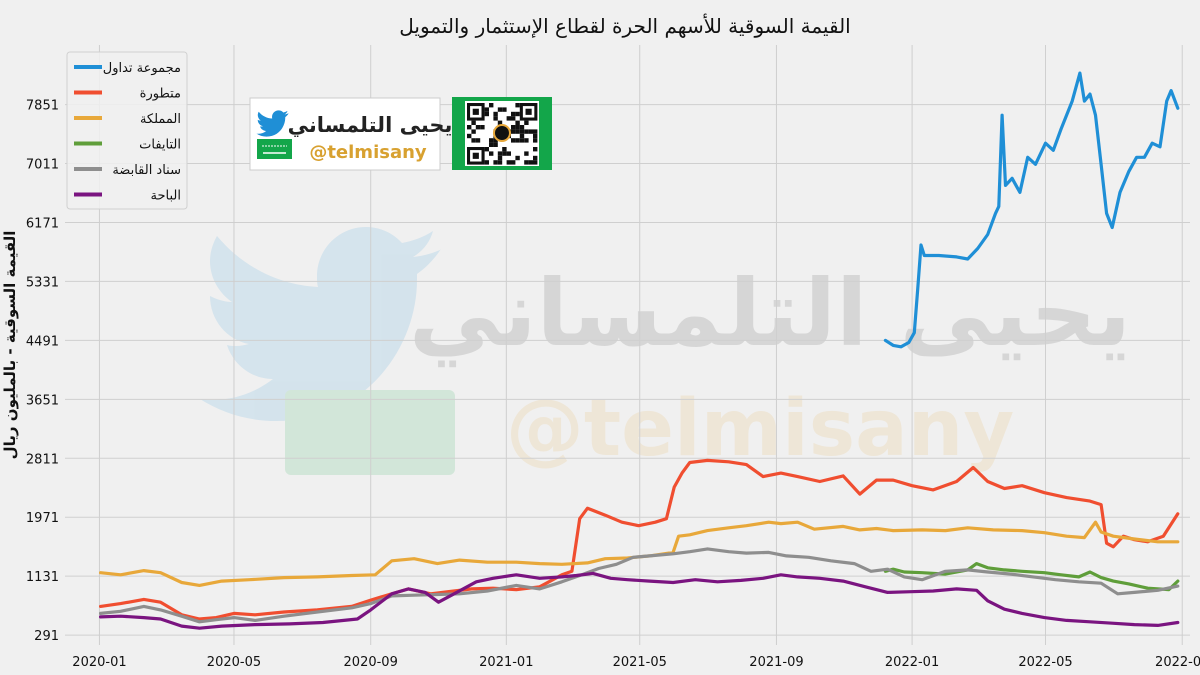 This screenshot has height=675, width=1200. Describe the element at coordinates (166, 196) in the screenshot. I see `legend-entry: الباحة` at that location.